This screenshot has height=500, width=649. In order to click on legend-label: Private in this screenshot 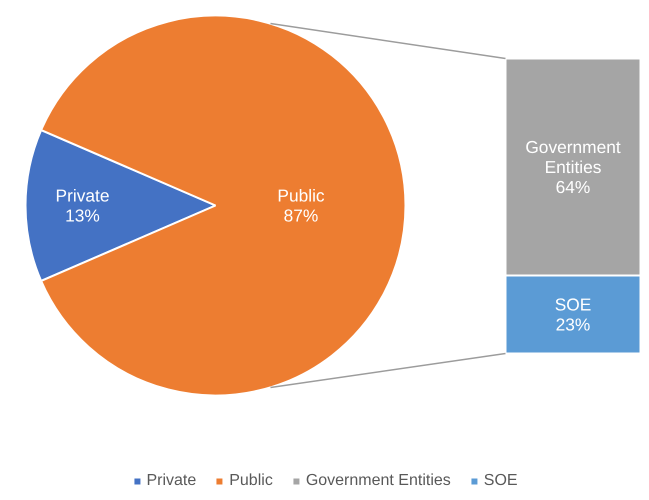, I will do `click(171, 481)`.